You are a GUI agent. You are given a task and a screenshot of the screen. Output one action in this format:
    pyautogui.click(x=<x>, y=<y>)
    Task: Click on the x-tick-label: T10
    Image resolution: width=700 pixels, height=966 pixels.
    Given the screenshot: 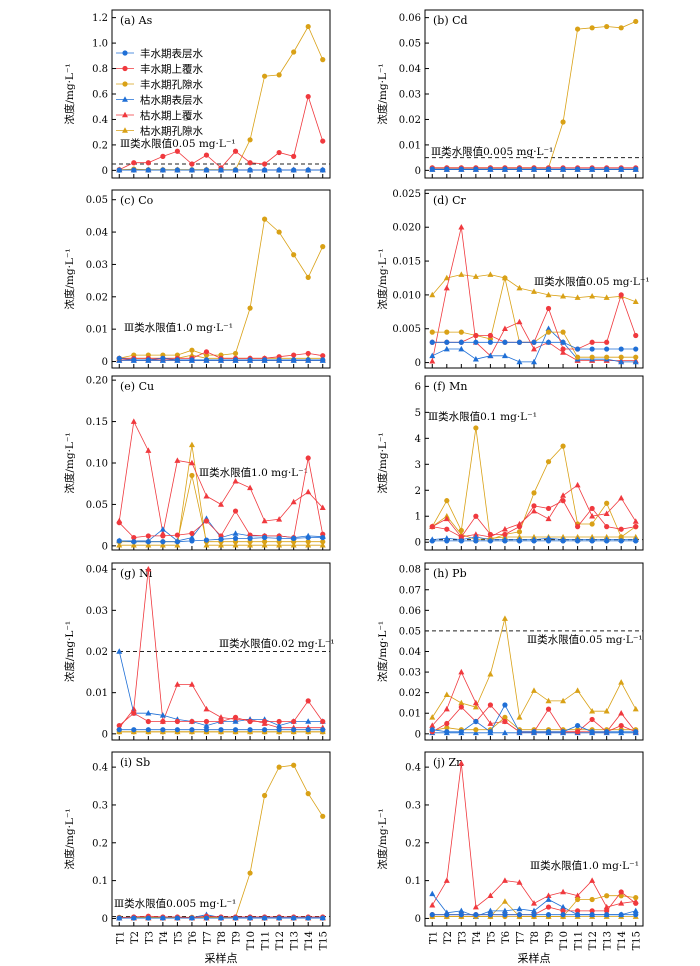 What is the action you would take?
    pyautogui.click(x=564, y=940)
    